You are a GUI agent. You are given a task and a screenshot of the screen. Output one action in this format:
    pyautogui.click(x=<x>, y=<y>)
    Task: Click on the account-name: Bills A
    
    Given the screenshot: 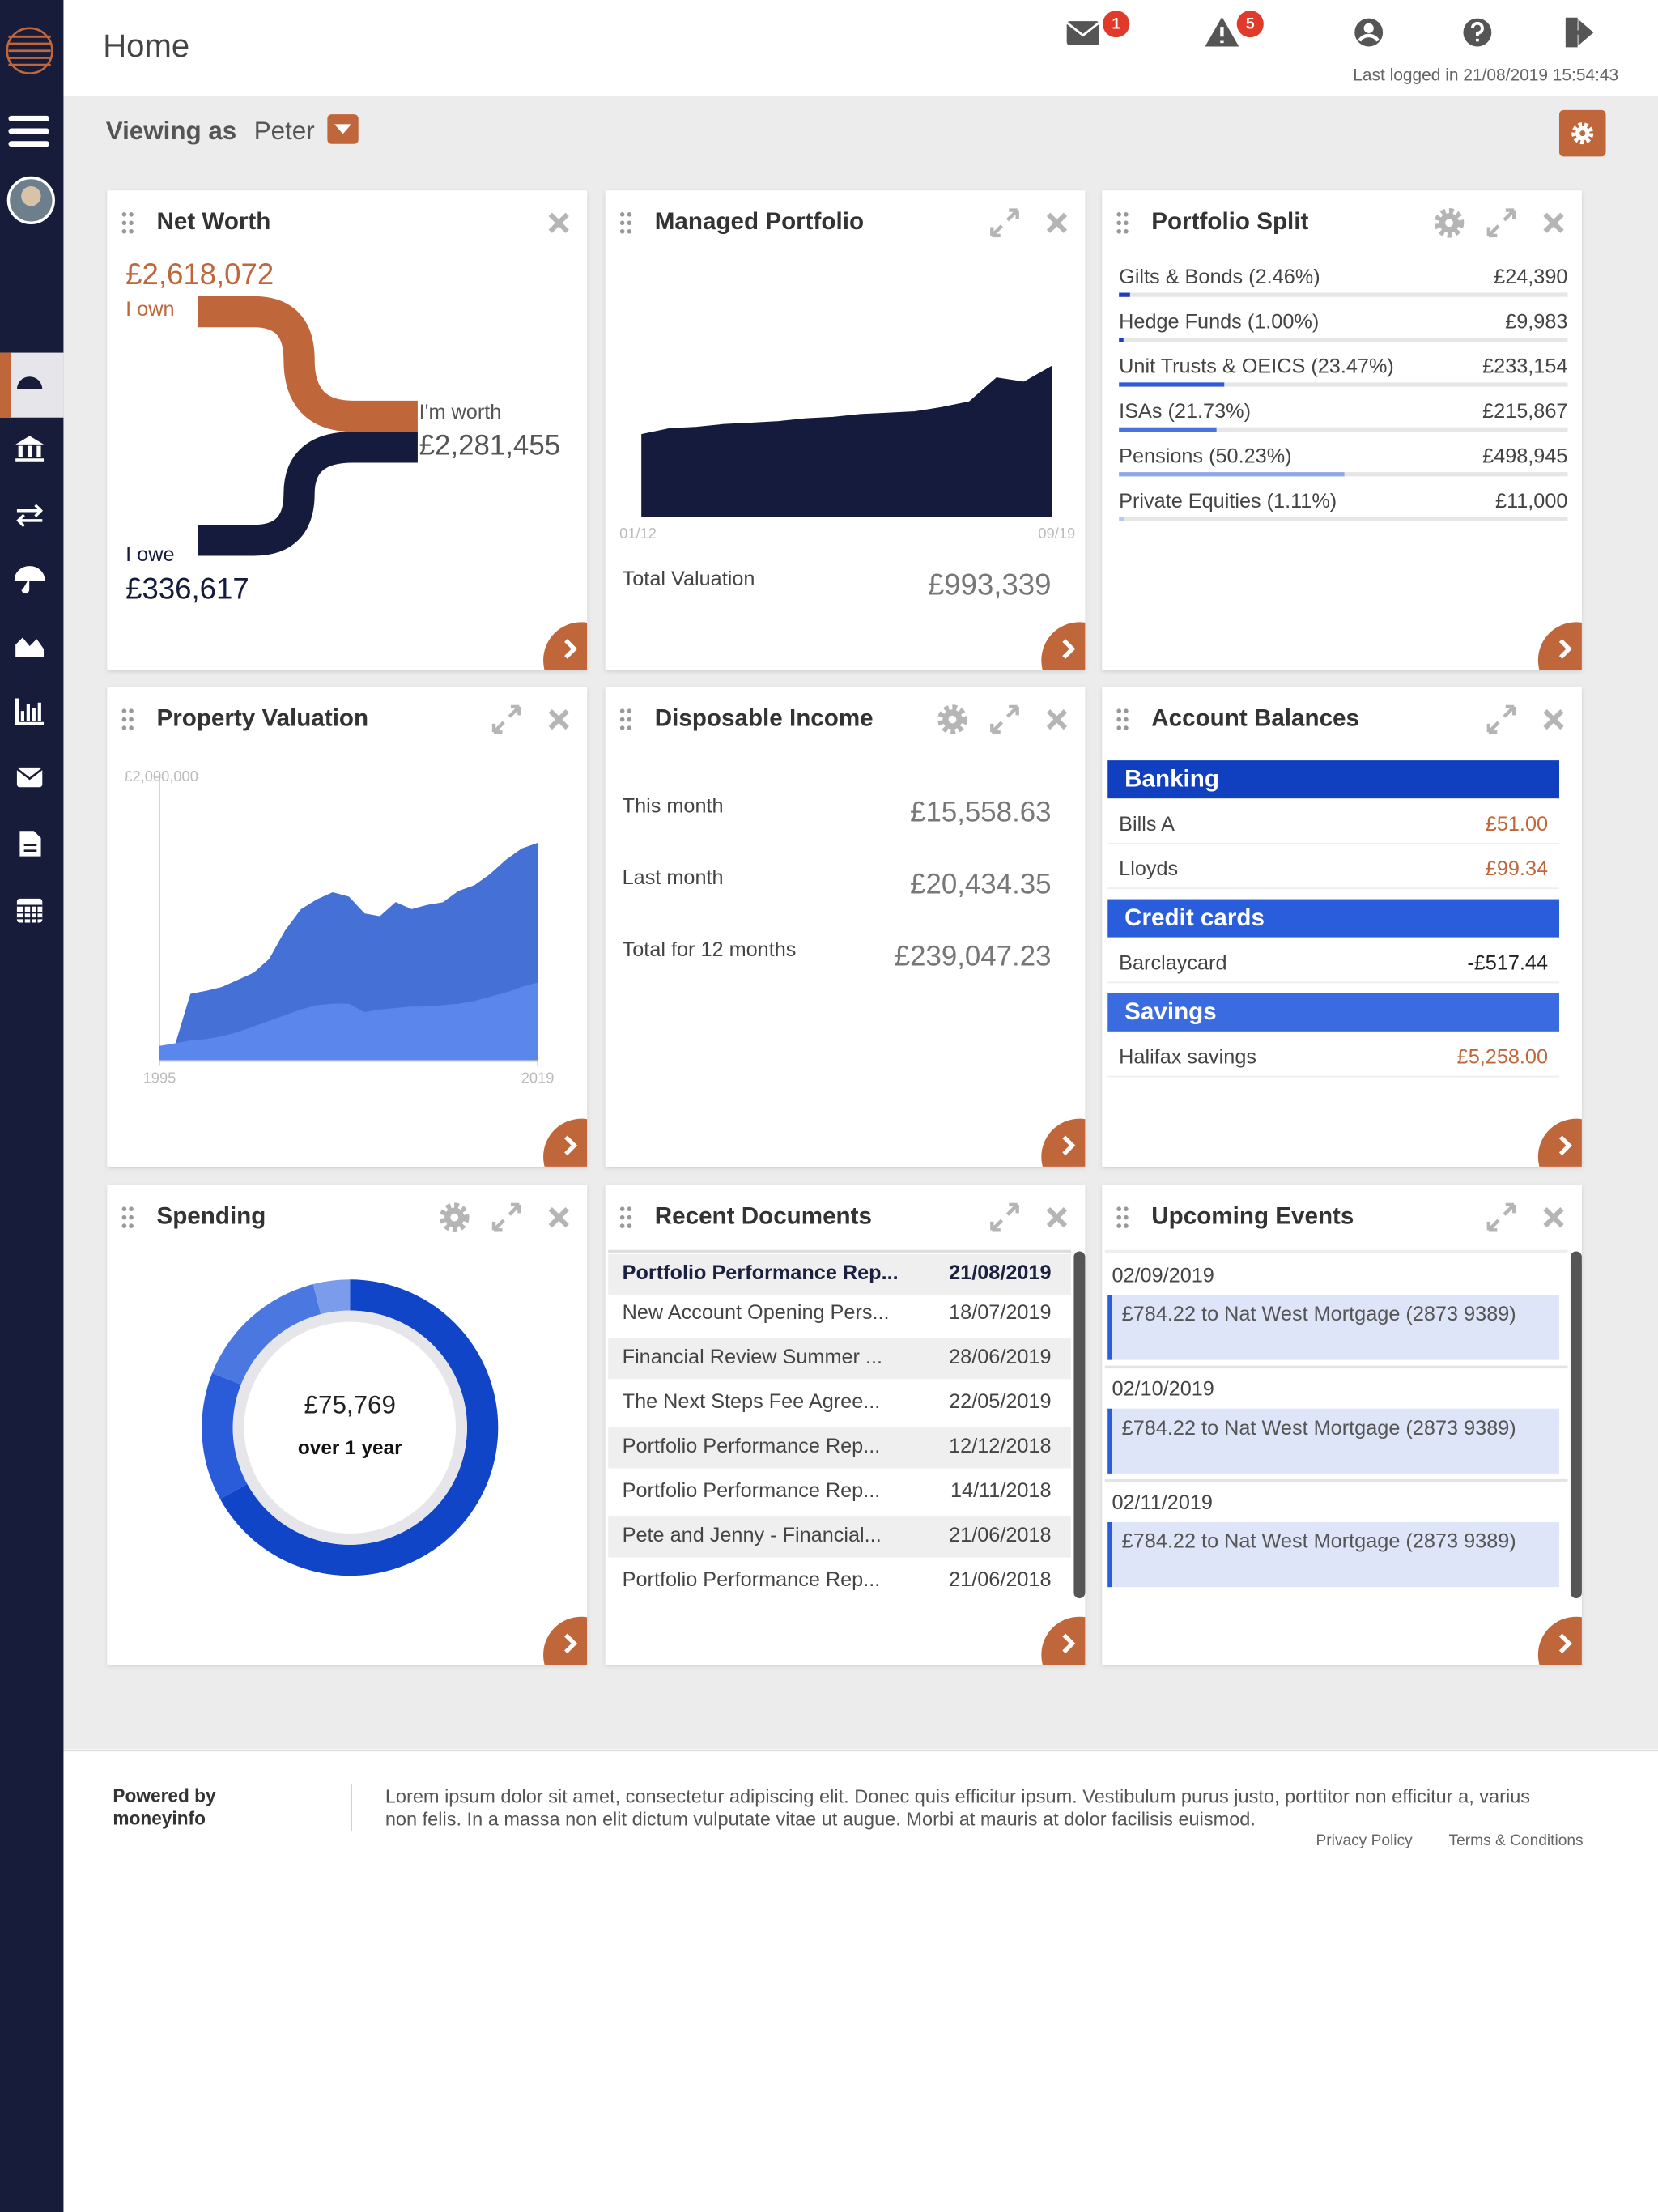 What is the action you would take?
    pyautogui.click(x=1147, y=825)
    